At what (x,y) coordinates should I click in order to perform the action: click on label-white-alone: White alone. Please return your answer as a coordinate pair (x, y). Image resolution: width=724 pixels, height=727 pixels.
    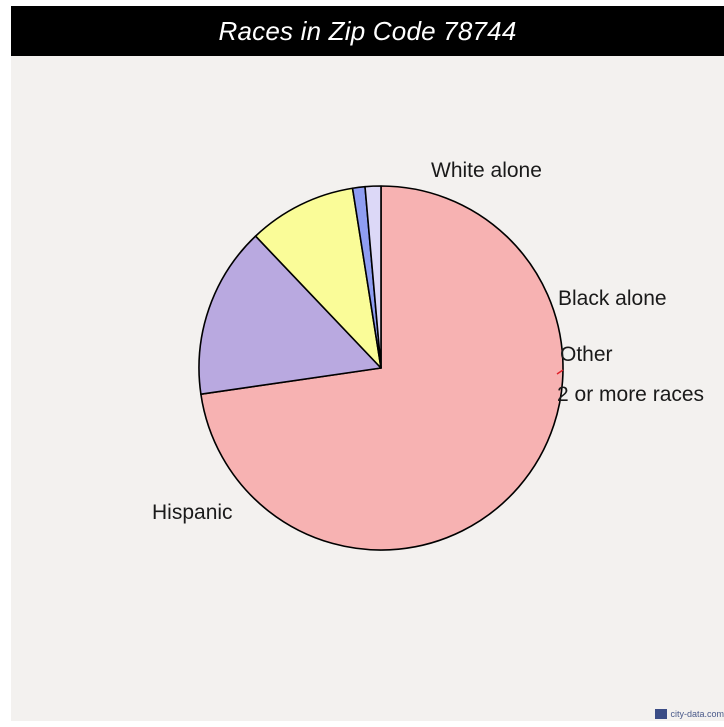
    Looking at the image, I should click on (486, 170).